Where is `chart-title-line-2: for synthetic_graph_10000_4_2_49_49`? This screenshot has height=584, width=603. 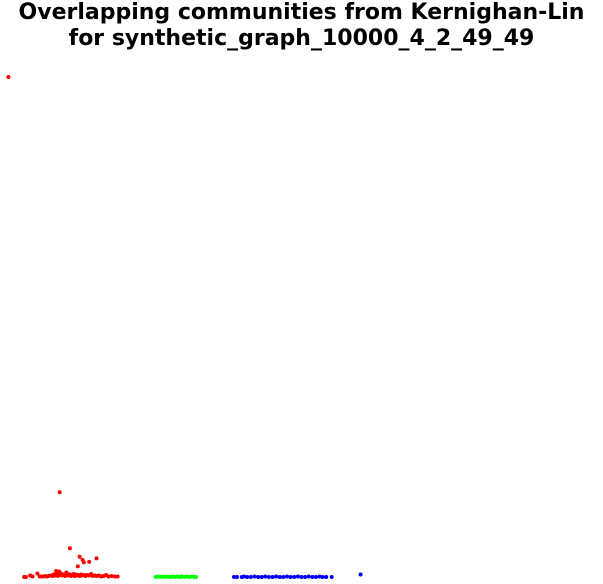
chart-title-line-2: for synthetic_graph_10000_4_2_49_49 is located at coordinates (301, 38).